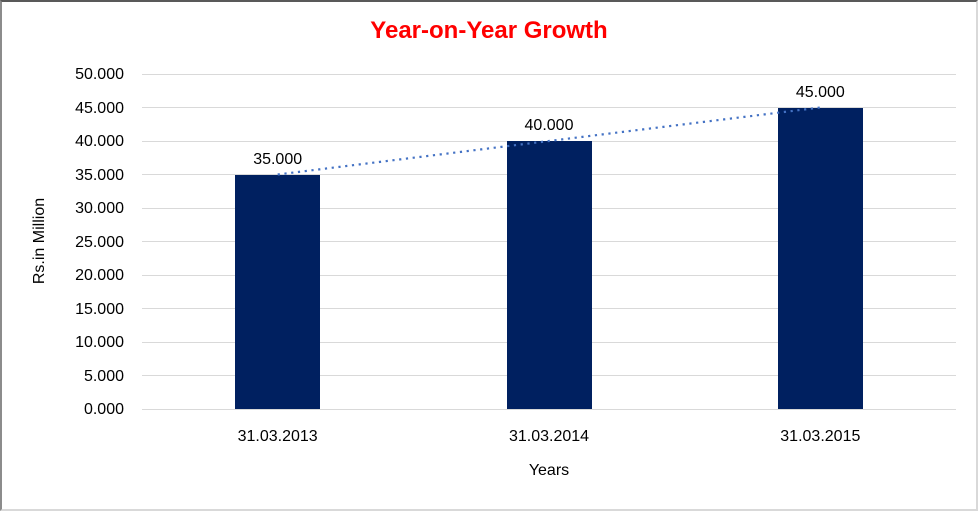  I want to click on y-tick-label: 25.000, so click(99, 242).